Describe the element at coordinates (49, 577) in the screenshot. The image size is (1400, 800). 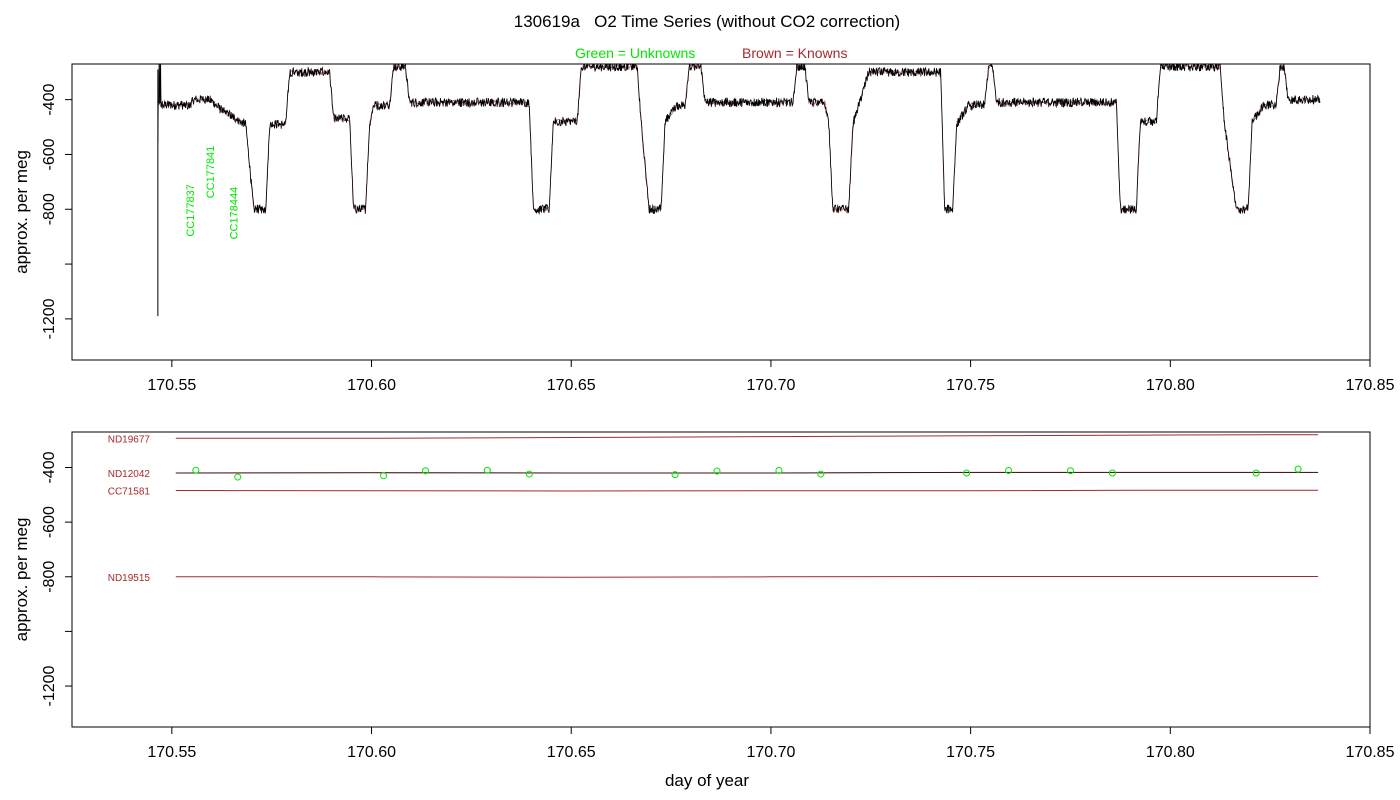
I see `y-tick-label-bottom: -800` at that location.